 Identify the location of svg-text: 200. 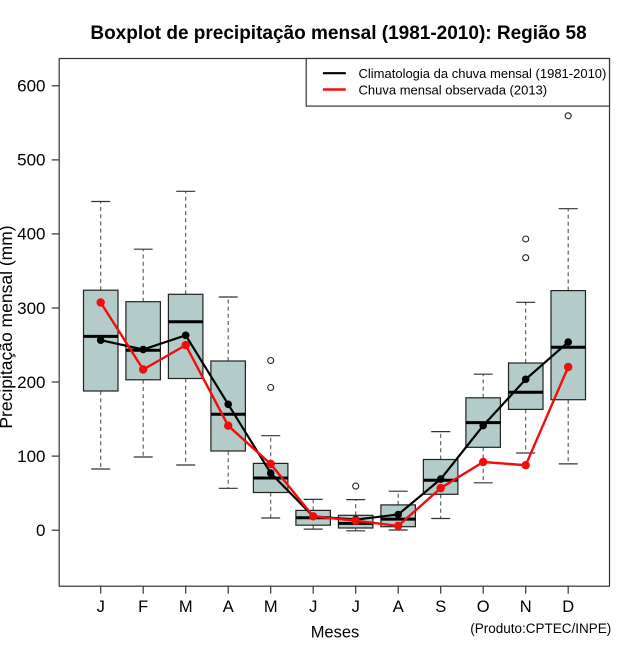
(31, 382).